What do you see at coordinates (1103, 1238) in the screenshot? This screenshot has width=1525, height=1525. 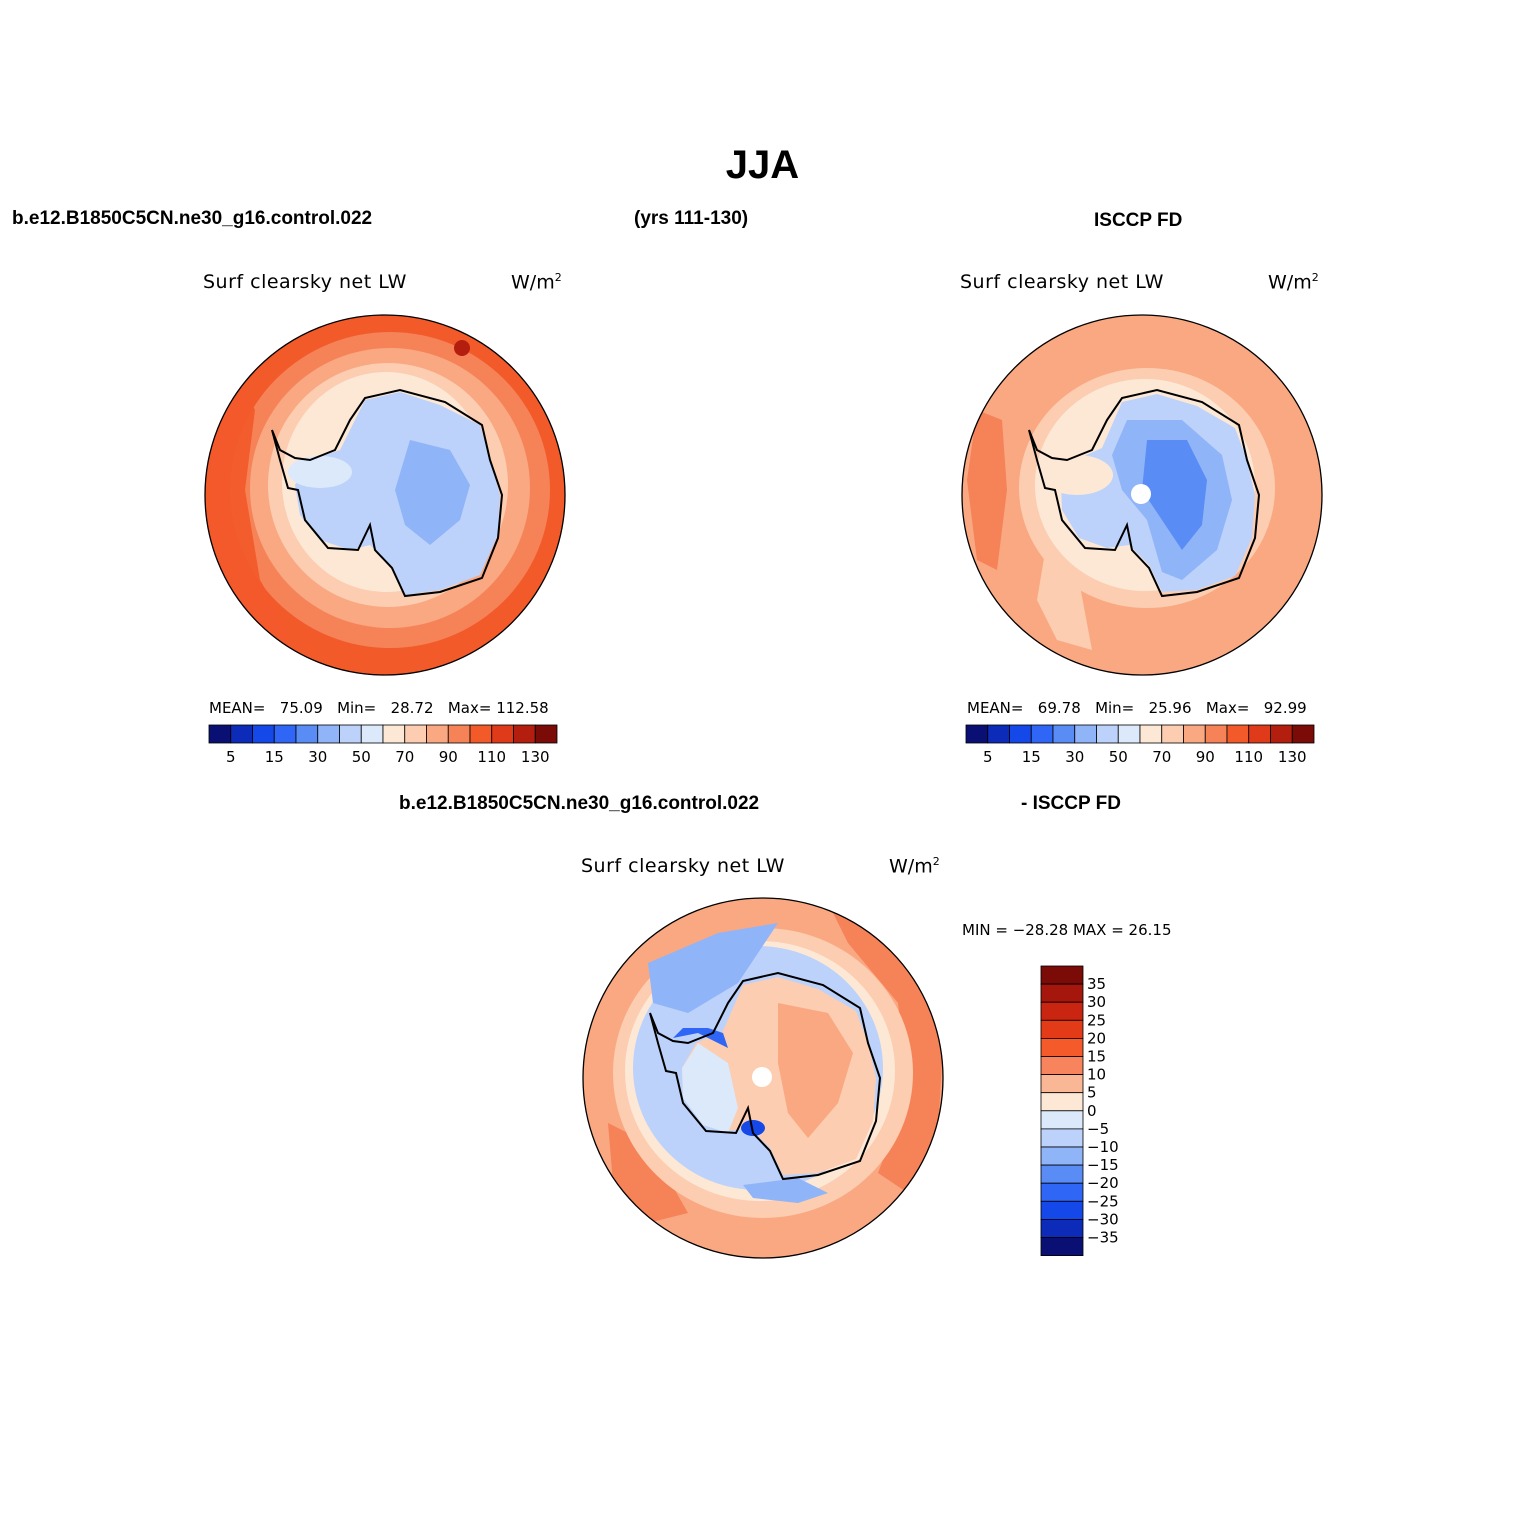 I see `diff-colorbar-tick-label: −35` at bounding box center [1103, 1238].